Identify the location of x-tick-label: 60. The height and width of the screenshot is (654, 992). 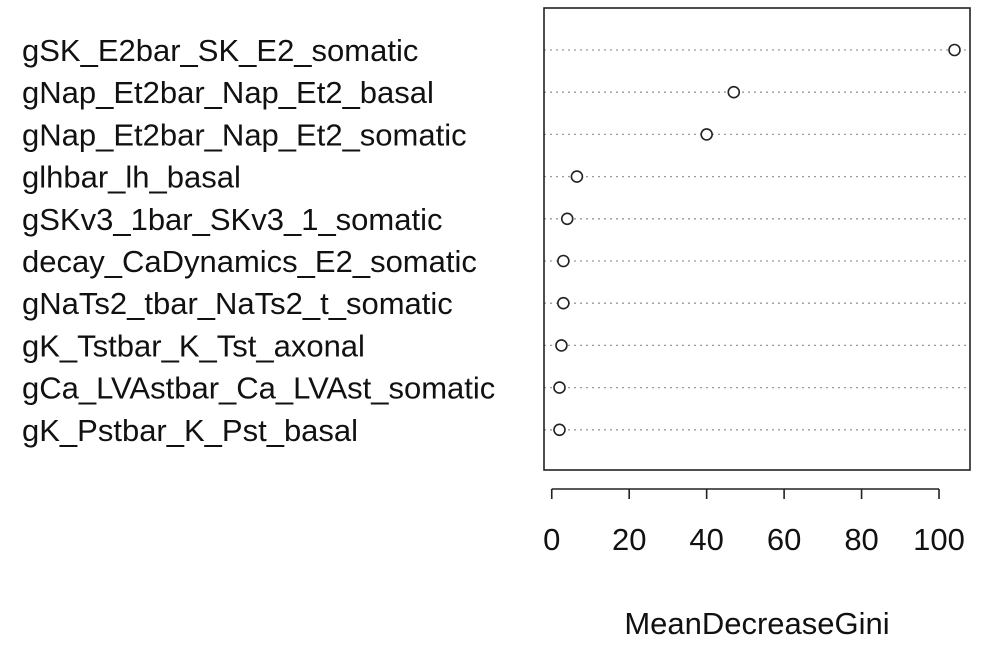
(784, 539).